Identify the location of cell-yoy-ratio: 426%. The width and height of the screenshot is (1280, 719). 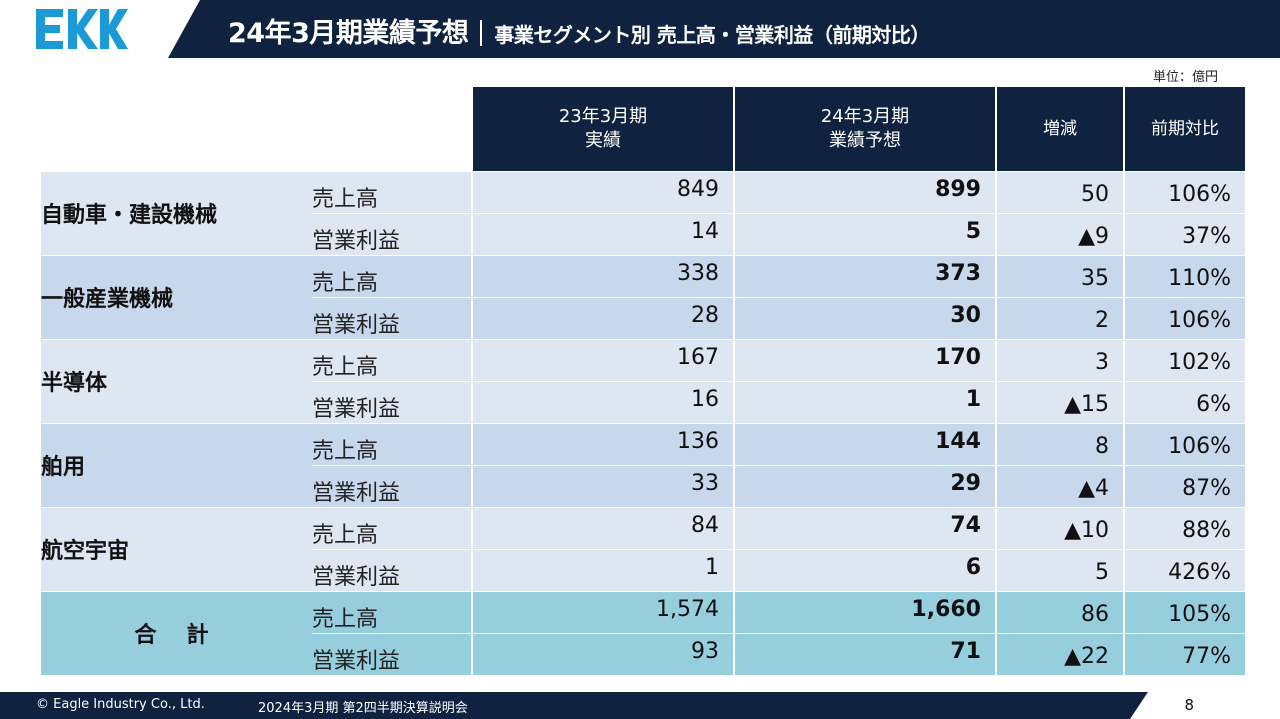
(1184, 569).